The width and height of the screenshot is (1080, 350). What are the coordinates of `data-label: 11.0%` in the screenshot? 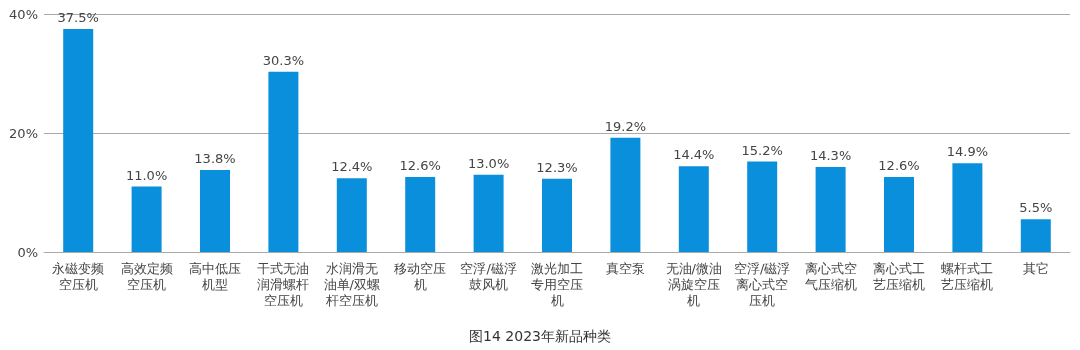 It's located at (146, 175).